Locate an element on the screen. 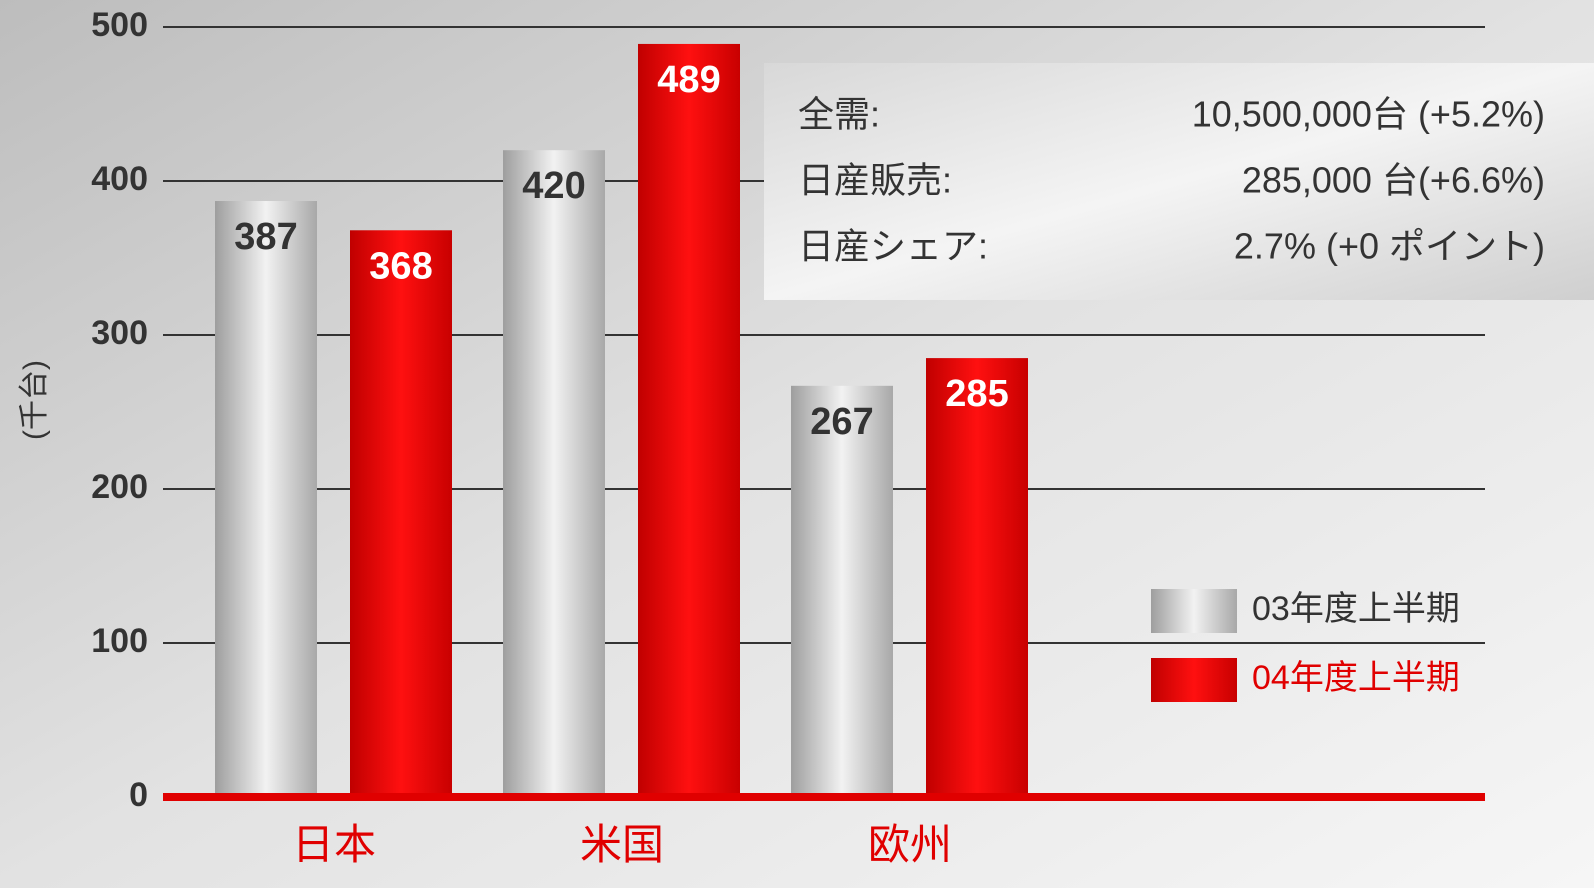 The width and height of the screenshot is (1594, 888). y-tick-label: 500 is located at coordinates (119, 25).